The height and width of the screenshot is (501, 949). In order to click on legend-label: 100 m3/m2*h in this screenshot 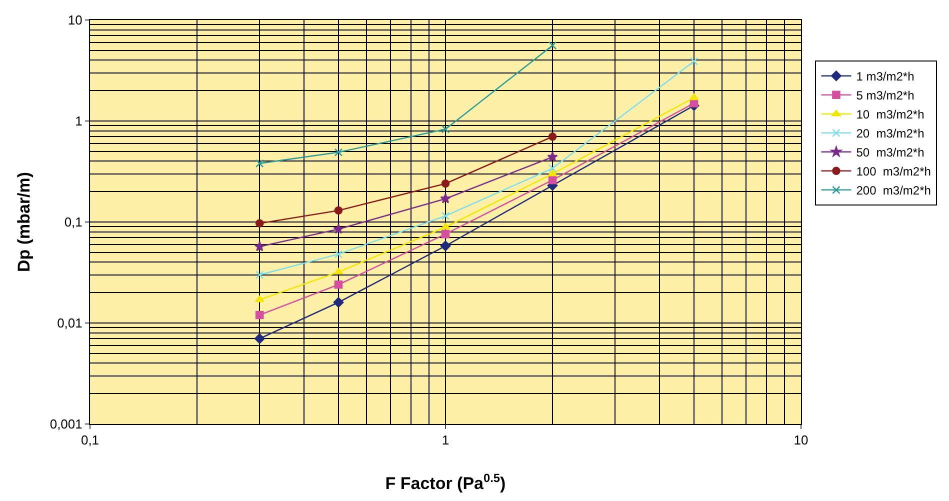, I will do `click(893, 171)`.